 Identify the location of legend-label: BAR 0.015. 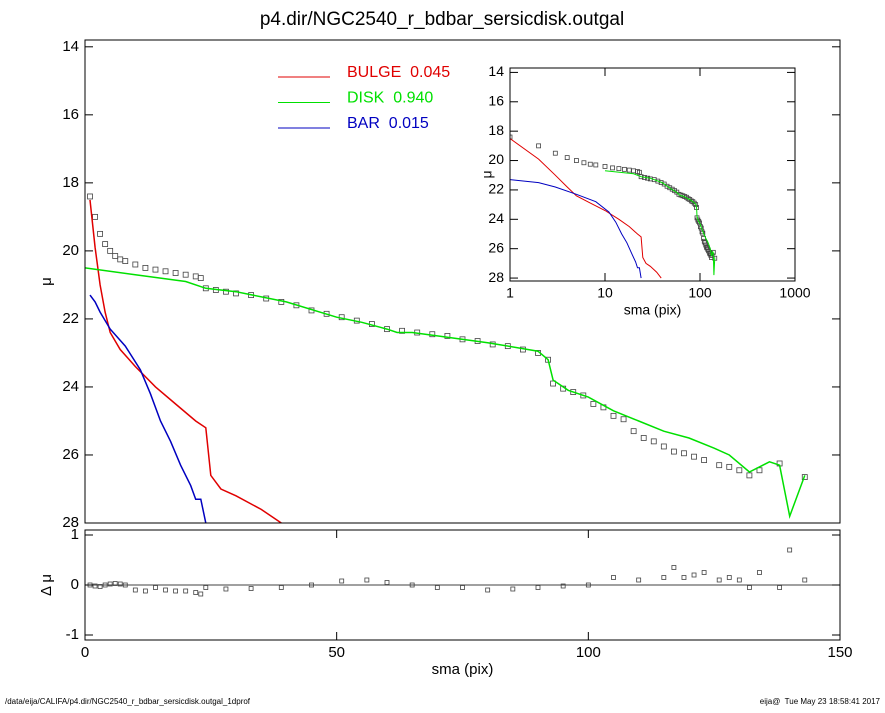
(388, 123).